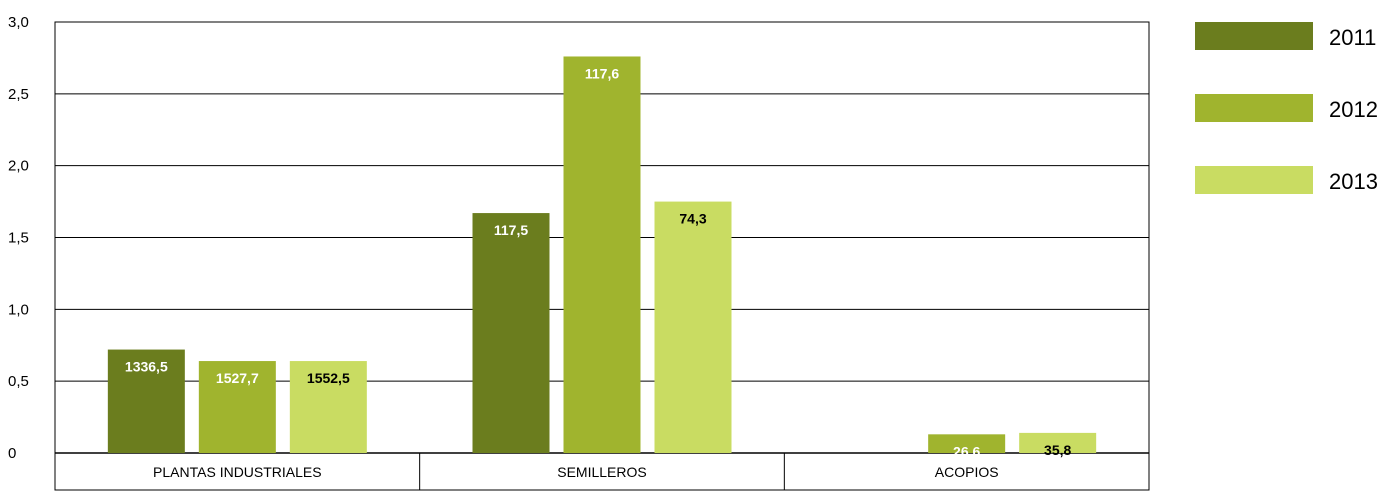  I want to click on data-label: 26,6, so click(966, 451).